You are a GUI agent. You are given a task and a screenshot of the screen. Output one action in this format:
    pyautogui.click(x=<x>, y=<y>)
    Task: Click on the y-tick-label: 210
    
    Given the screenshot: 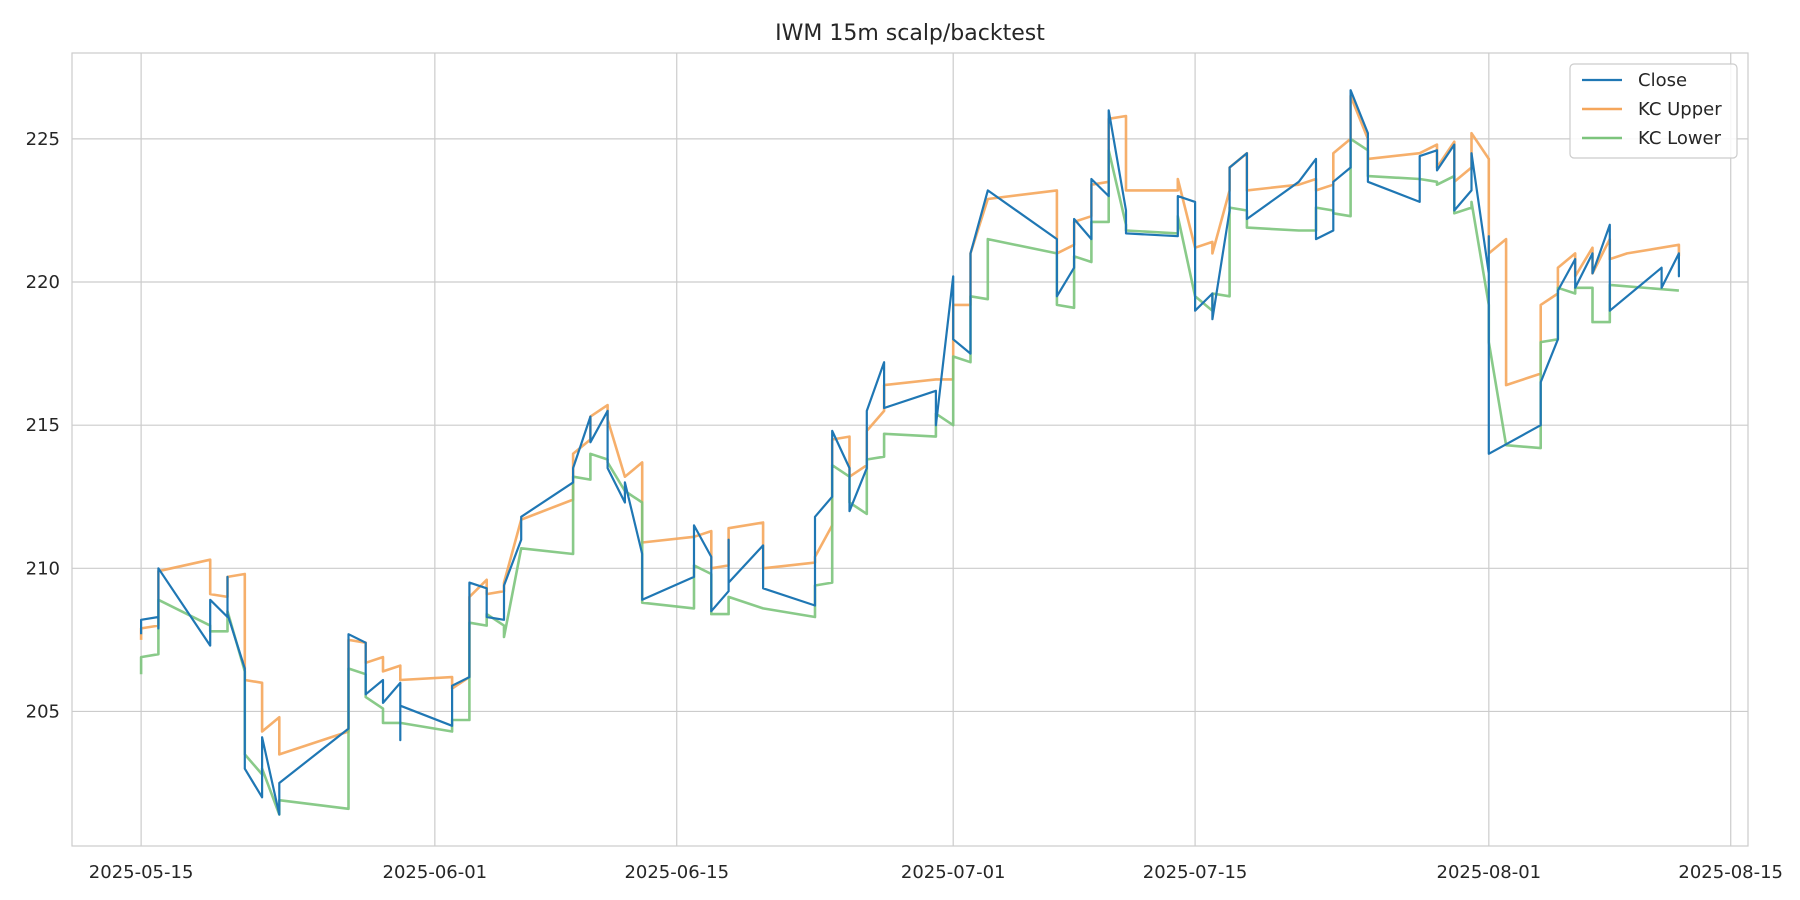 What is the action you would take?
    pyautogui.click(x=43, y=568)
    